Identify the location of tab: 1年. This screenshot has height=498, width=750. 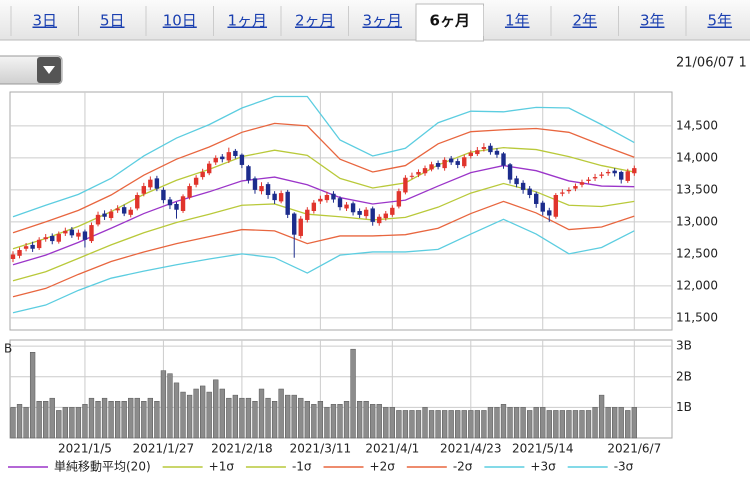
(517, 21).